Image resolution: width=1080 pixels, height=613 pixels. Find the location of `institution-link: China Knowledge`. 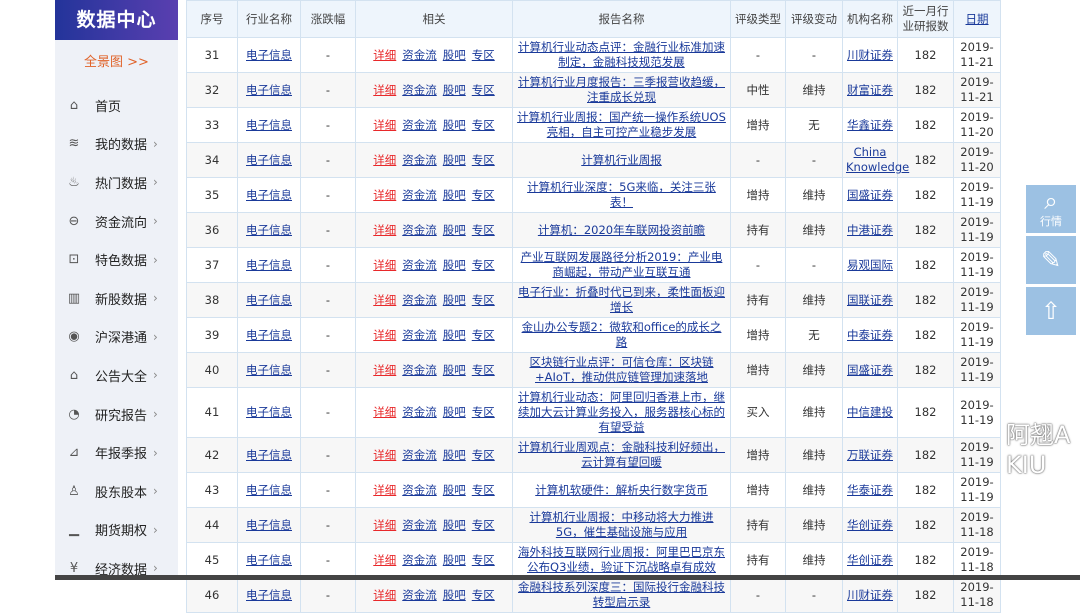

institution-link: China Knowledge is located at coordinates (878, 159).